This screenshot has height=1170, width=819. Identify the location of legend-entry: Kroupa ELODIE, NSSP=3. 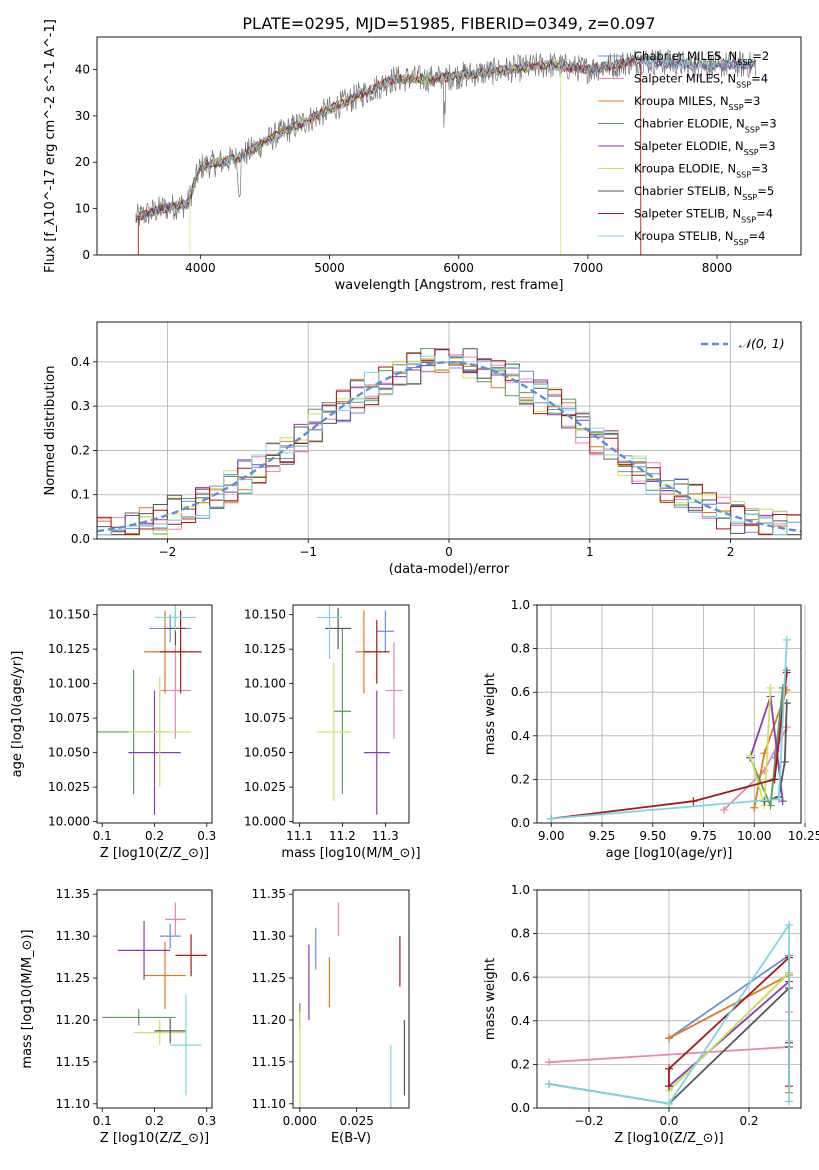
(701, 171).